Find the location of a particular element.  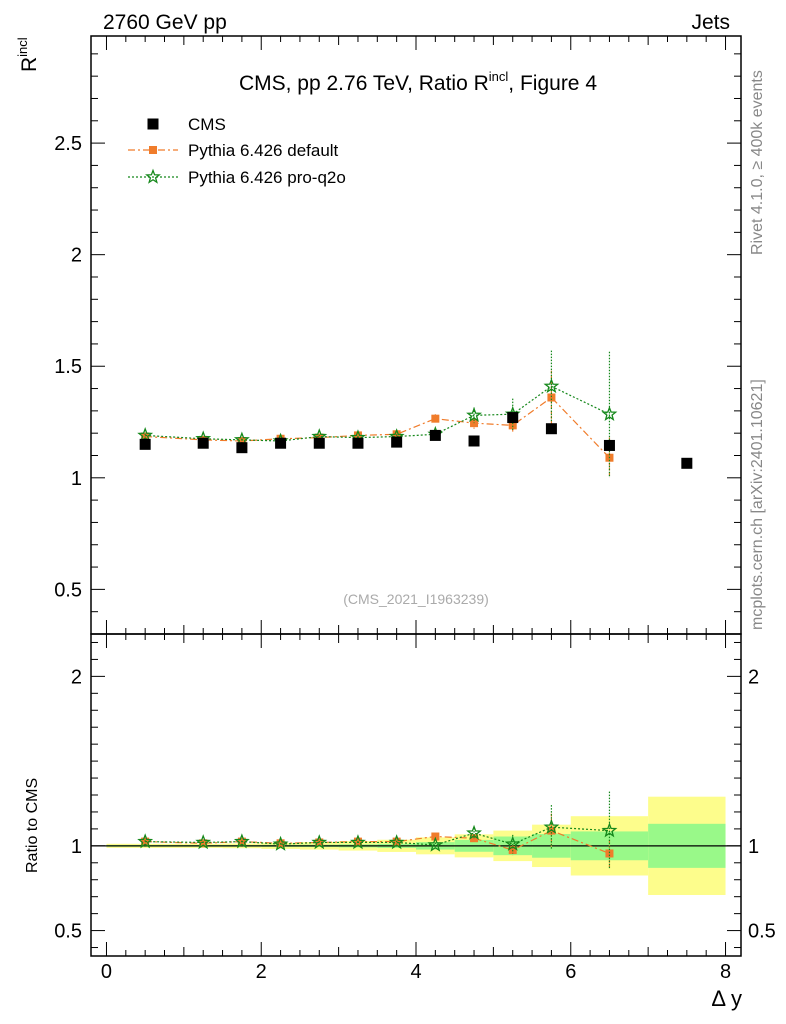

ratio-y-tick-label-right: 2 is located at coordinates (753, 677).